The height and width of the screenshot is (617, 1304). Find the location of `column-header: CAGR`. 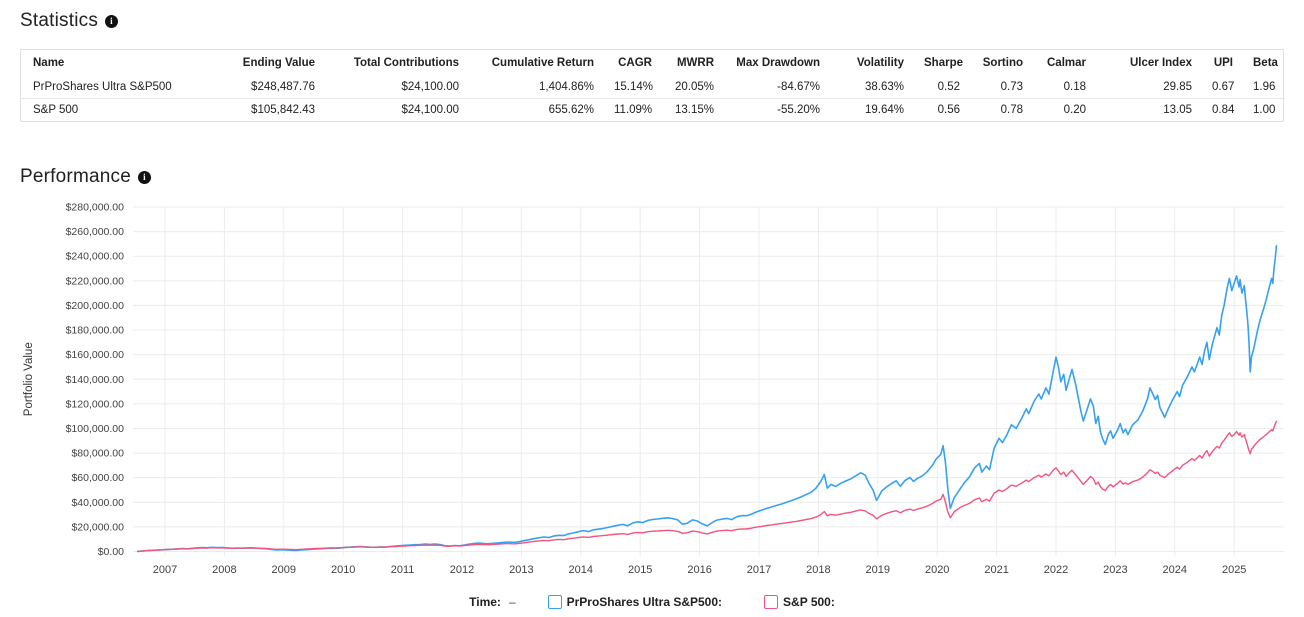

column-header: CAGR is located at coordinates (635, 63).